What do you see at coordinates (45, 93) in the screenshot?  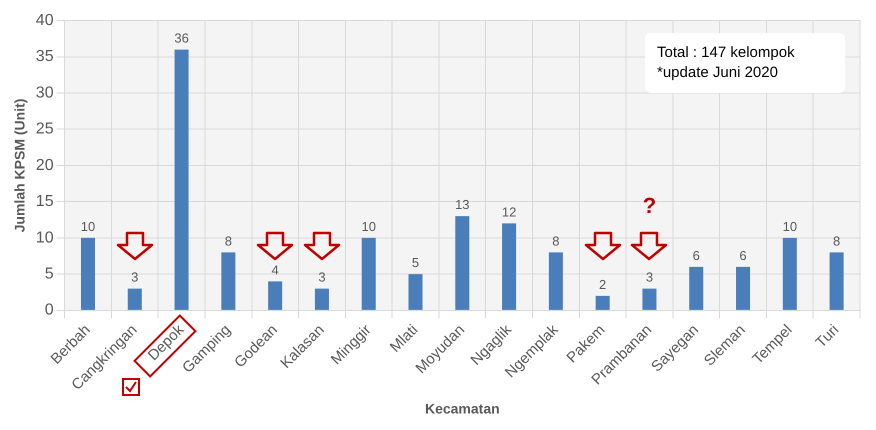 I see `y-tick-label: 30` at bounding box center [45, 93].